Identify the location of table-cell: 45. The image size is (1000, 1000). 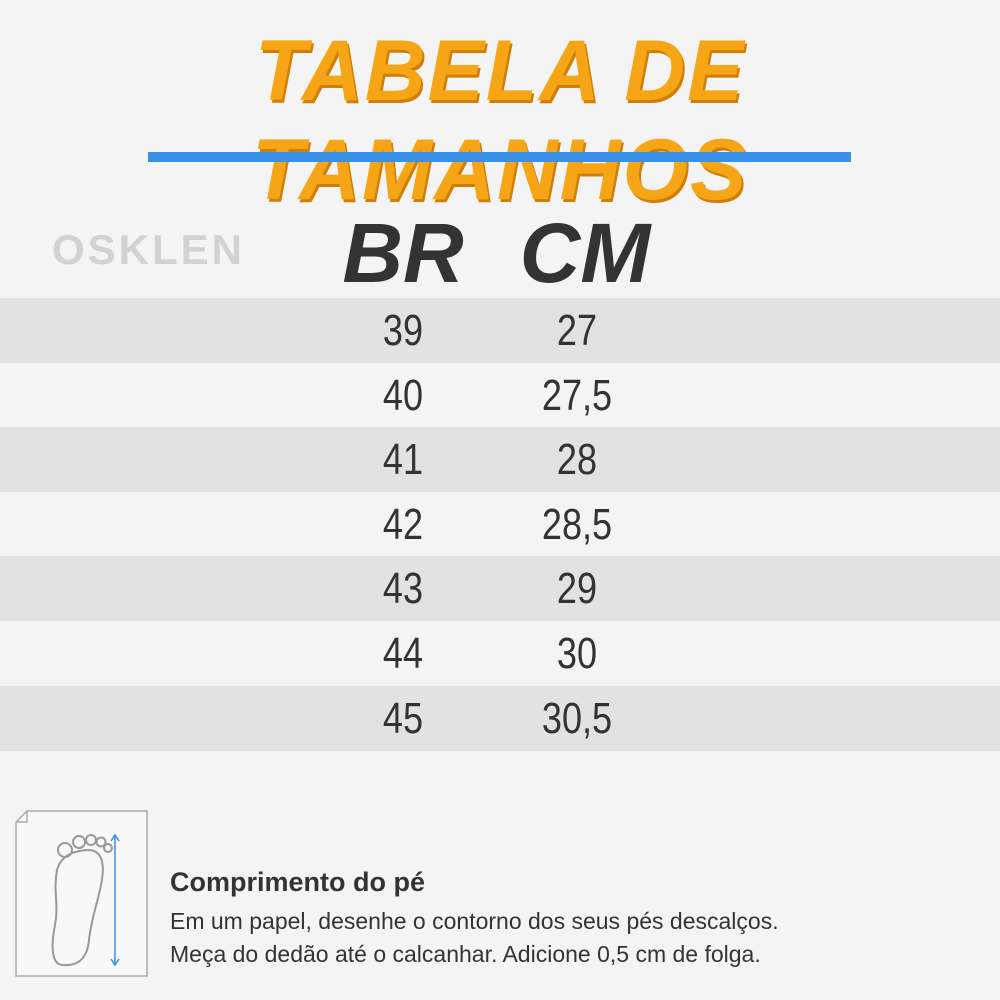
(403, 718).